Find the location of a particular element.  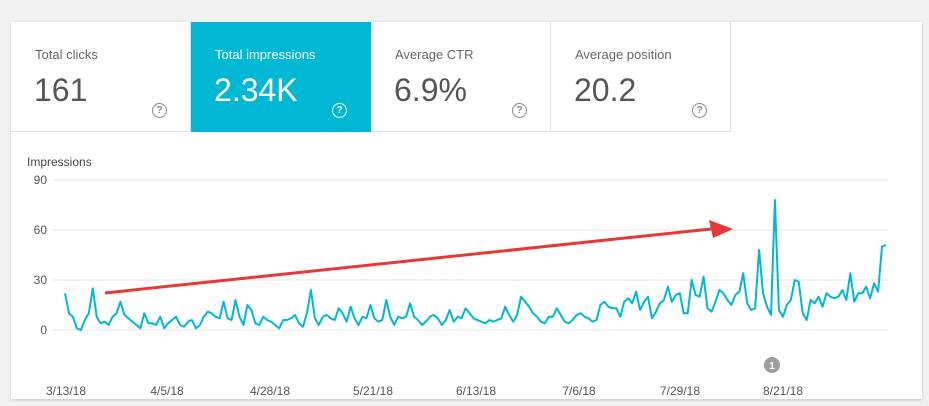

metric-value: 6.9% is located at coordinates (430, 90).